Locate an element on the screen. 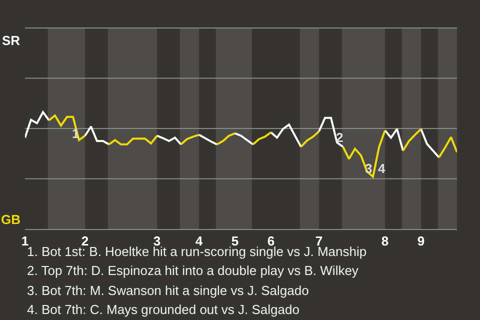  x-tick-label: 4 is located at coordinates (199, 241).